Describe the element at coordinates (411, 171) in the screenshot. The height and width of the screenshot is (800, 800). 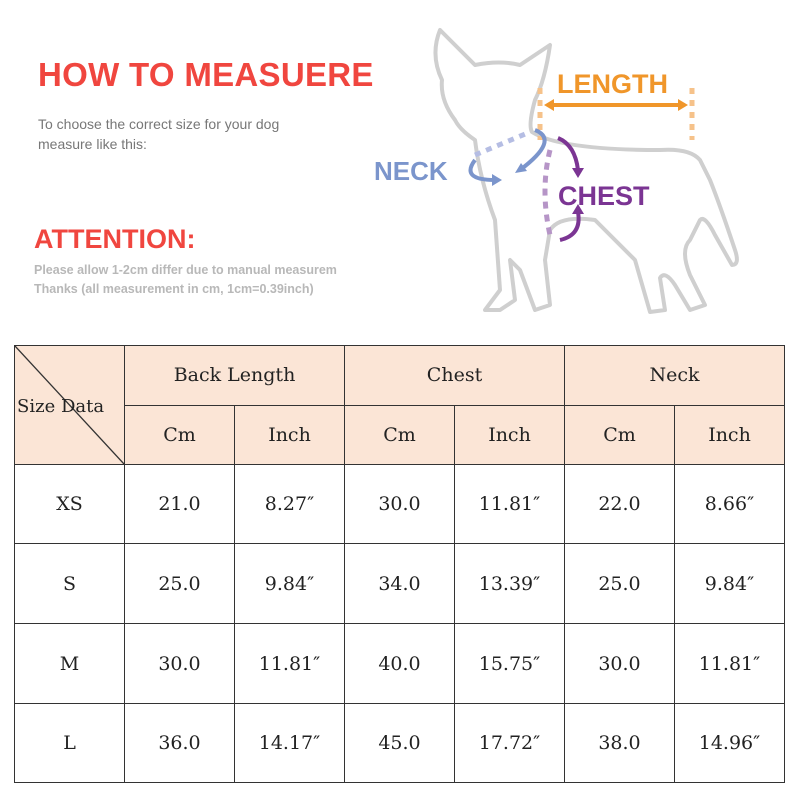
I see `neck-label: NECK` at that location.